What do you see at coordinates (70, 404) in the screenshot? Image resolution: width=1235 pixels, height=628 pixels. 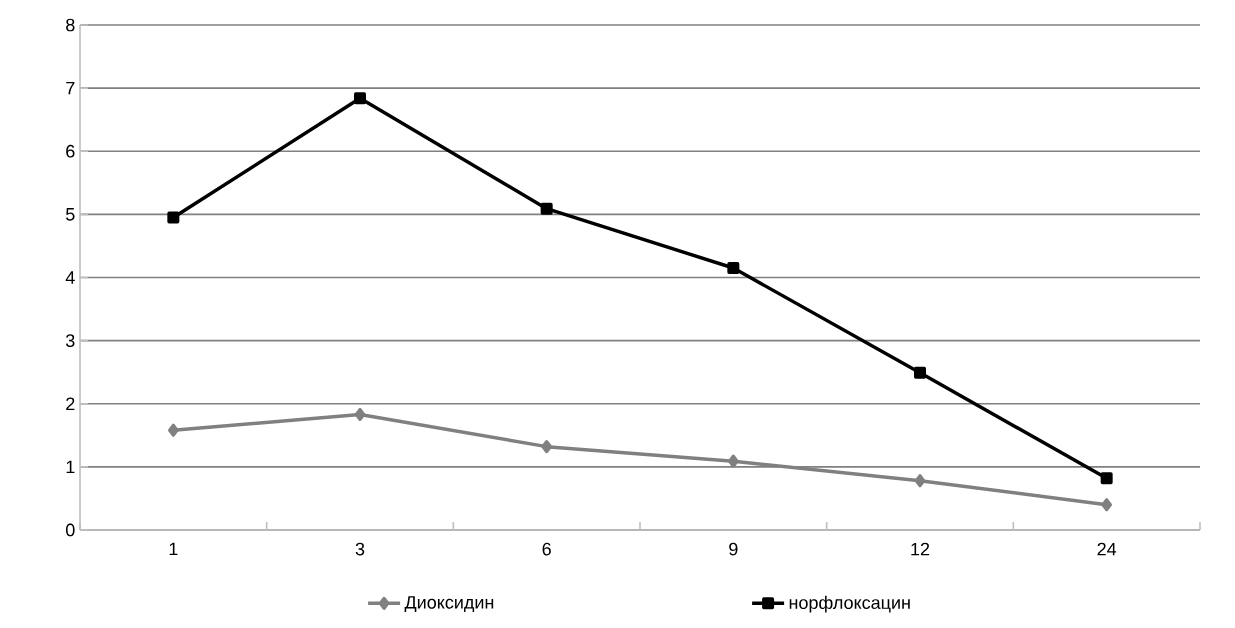 I see `y-tick-label: 2` at bounding box center [70, 404].